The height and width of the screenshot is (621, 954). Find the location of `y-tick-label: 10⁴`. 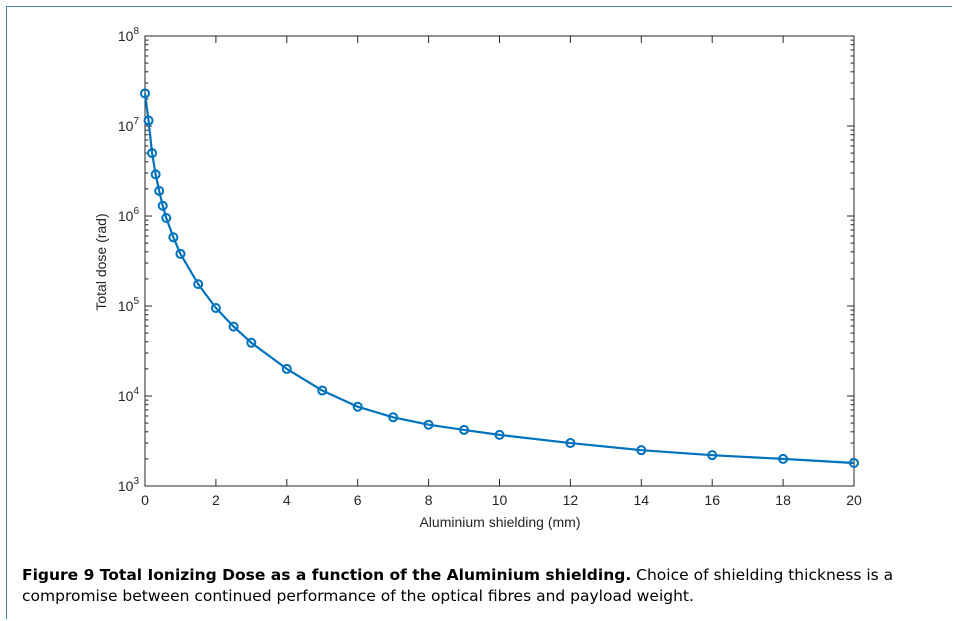

y-tick-label: 10⁴ is located at coordinates (129, 395).